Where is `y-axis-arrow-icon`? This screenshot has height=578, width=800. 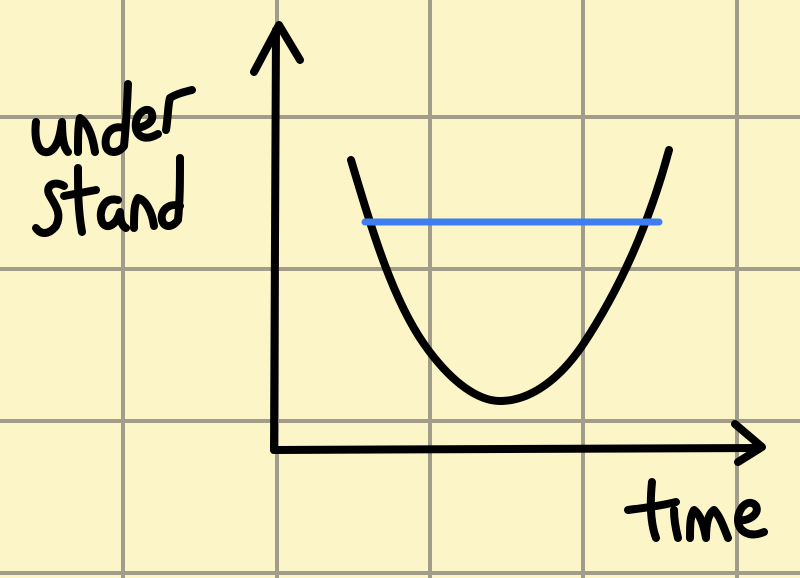 y-axis-arrow-icon is located at coordinates (277, 48).